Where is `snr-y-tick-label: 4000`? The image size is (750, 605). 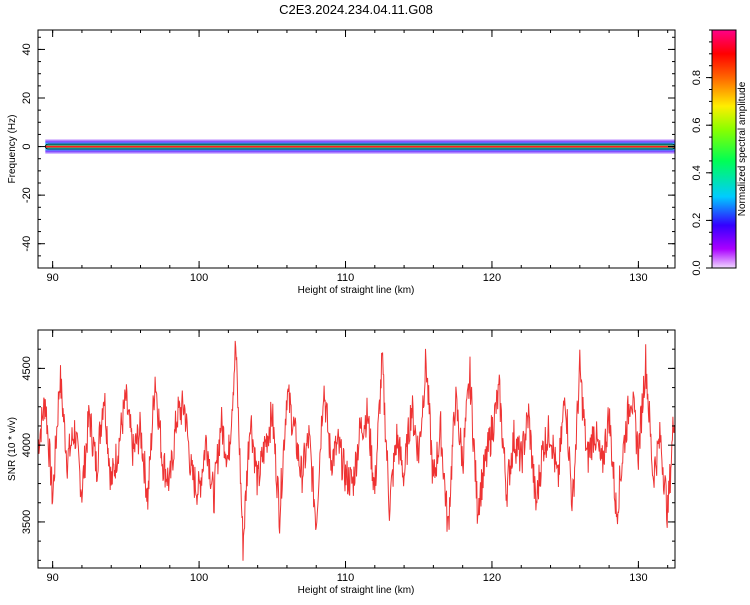
snr-y-tick-label: 4000 is located at coordinates (27, 445).